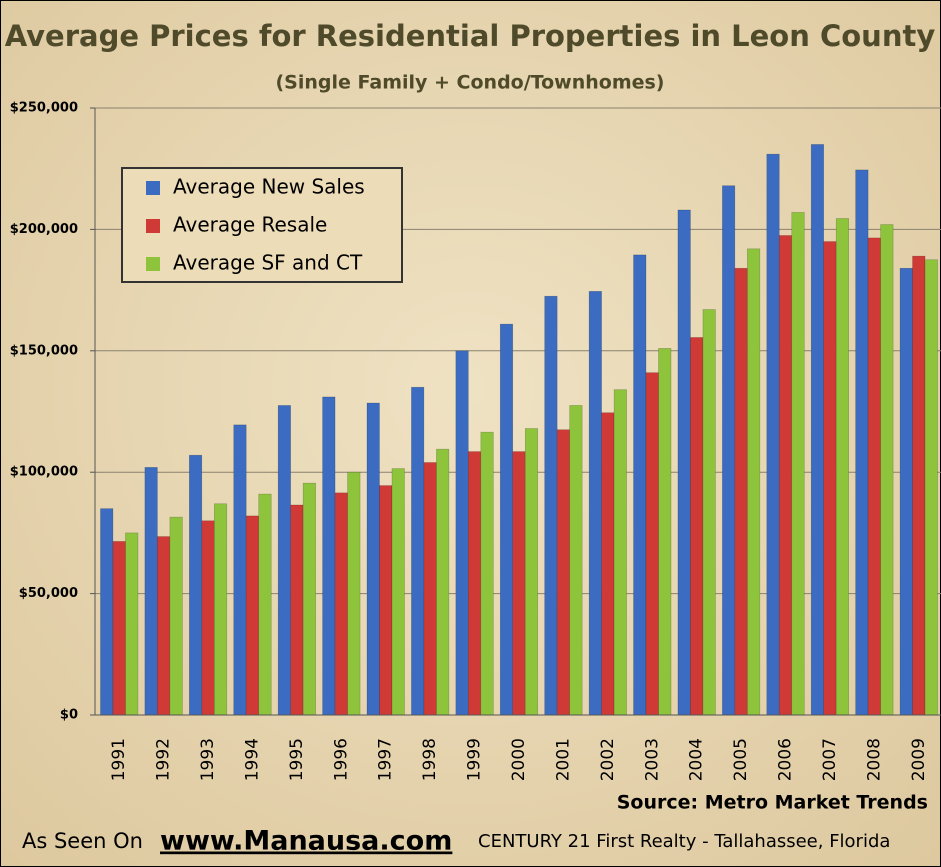  Describe the element at coordinates (44, 350) in the screenshot. I see `y-tick-label: $150,000` at that location.